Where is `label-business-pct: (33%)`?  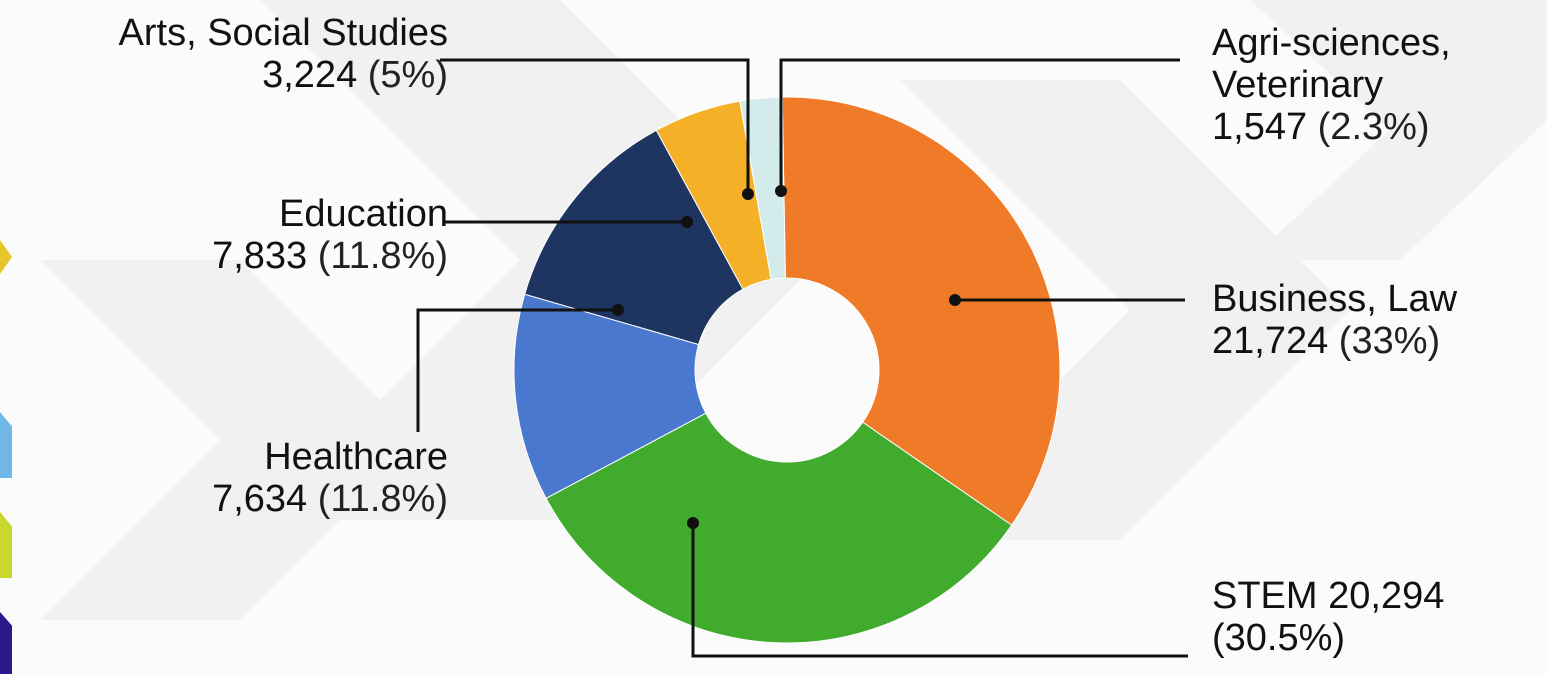 label-business-pct: (33%) is located at coordinates (1389, 341).